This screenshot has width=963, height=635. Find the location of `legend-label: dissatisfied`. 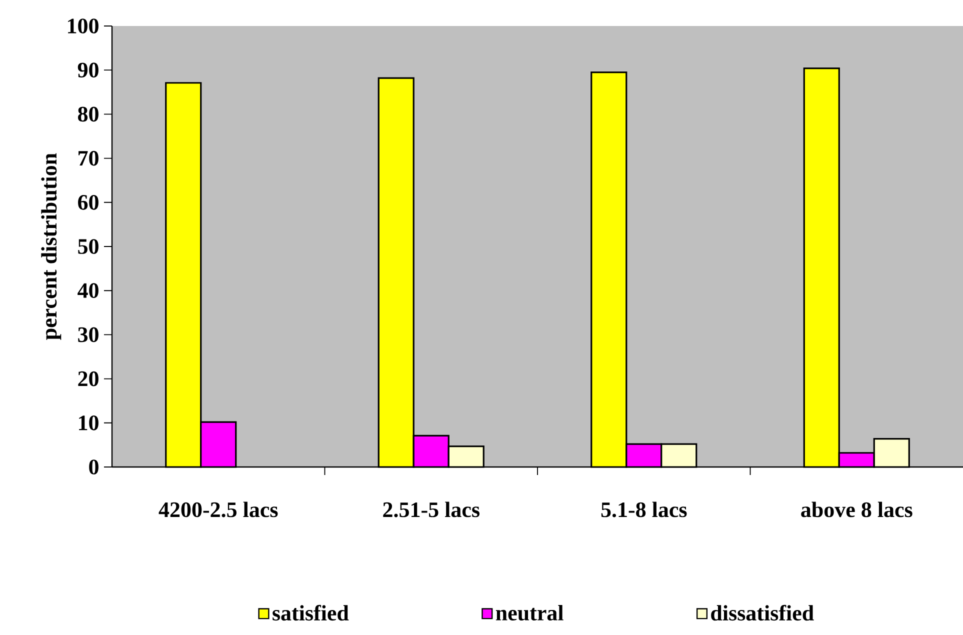

legend-label: dissatisfied is located at coordinates (762, 612).